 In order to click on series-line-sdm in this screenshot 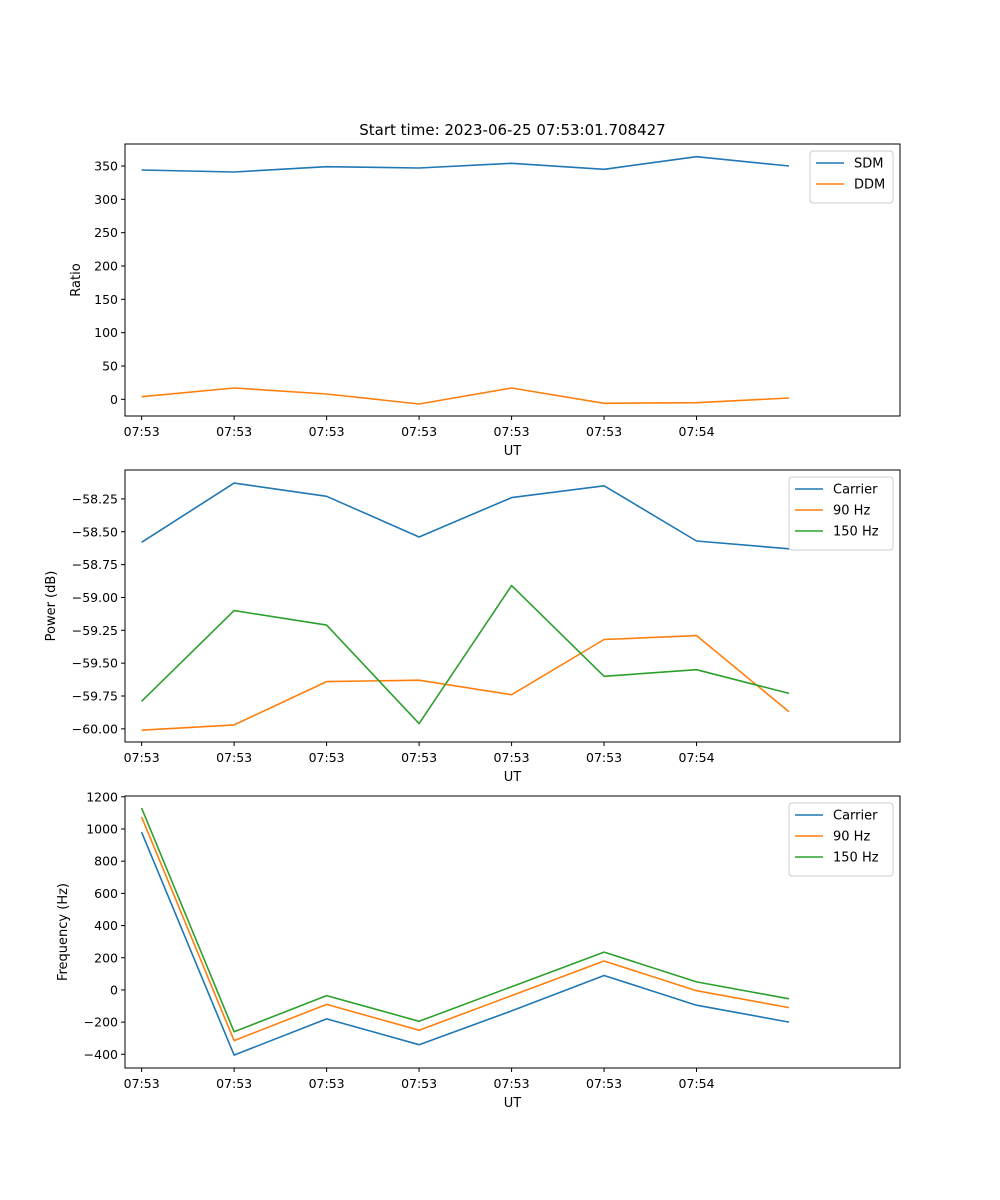, I will do `click(465, 164)`.